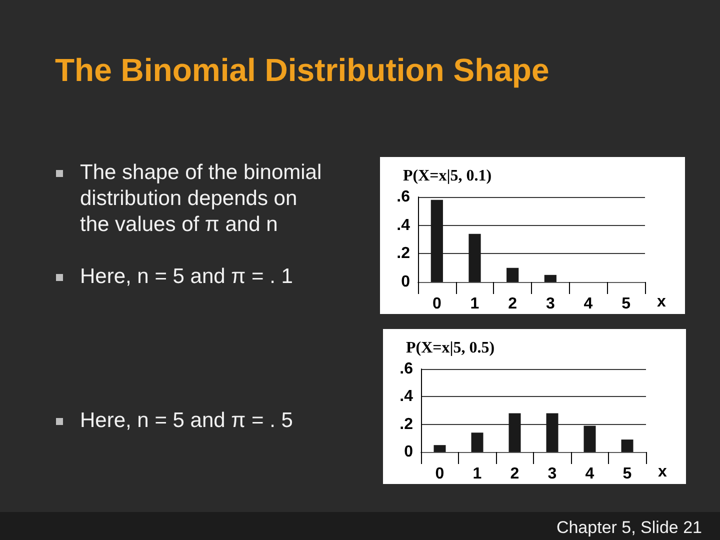  Describe the element at coordinates (447, 176) in the screenshot. I see `chart-title: P(X=x|5, 0.1)` at that location.